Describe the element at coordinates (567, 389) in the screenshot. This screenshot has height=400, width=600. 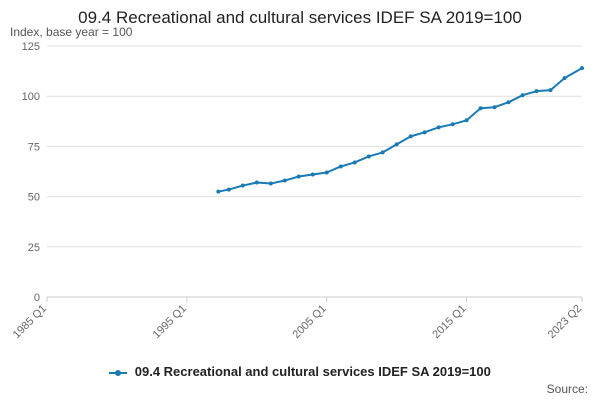
I see `source-label: Source:` at that location.